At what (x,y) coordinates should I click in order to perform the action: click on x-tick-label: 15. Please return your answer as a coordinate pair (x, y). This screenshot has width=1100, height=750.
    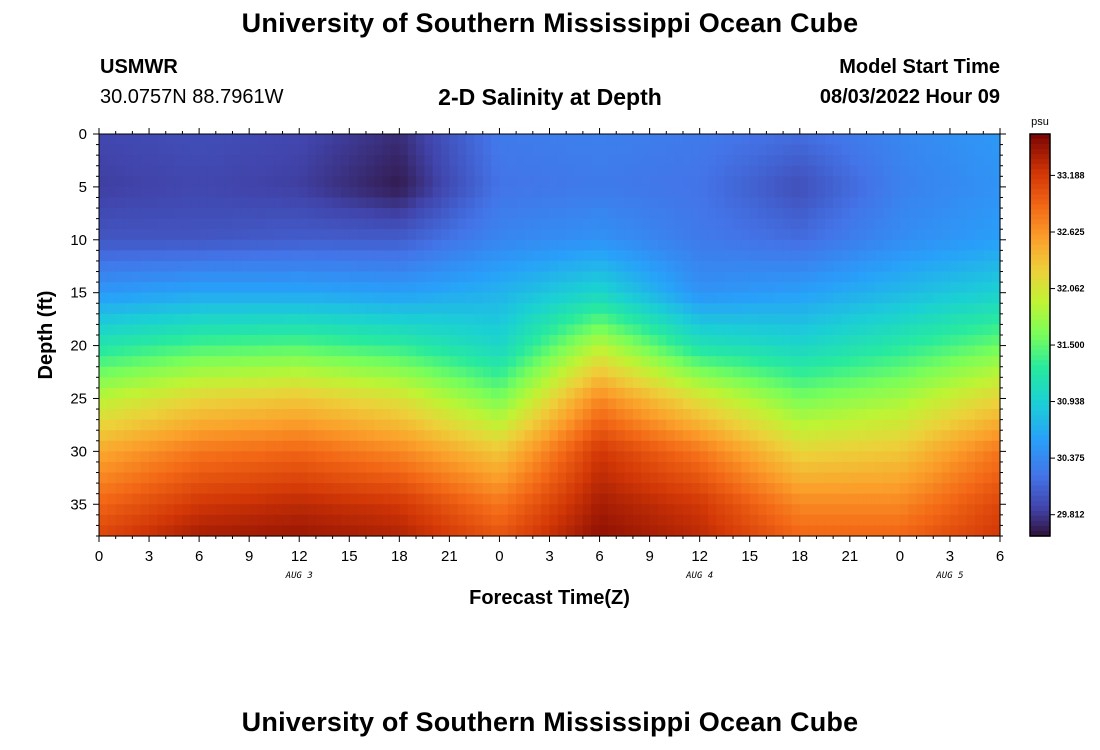
    Looking at the image, I should click on (749, 556).